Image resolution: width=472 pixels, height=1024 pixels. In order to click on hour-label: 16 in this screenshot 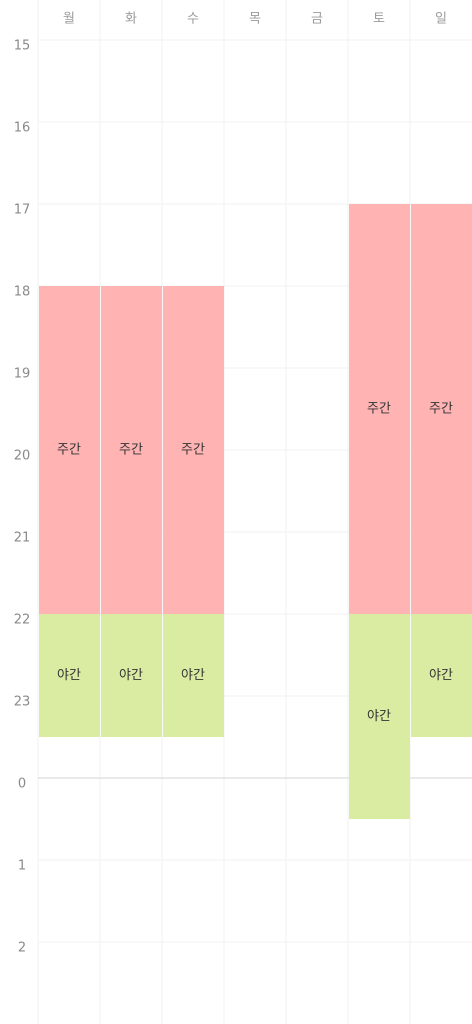, I will do `click(22, 128)`.